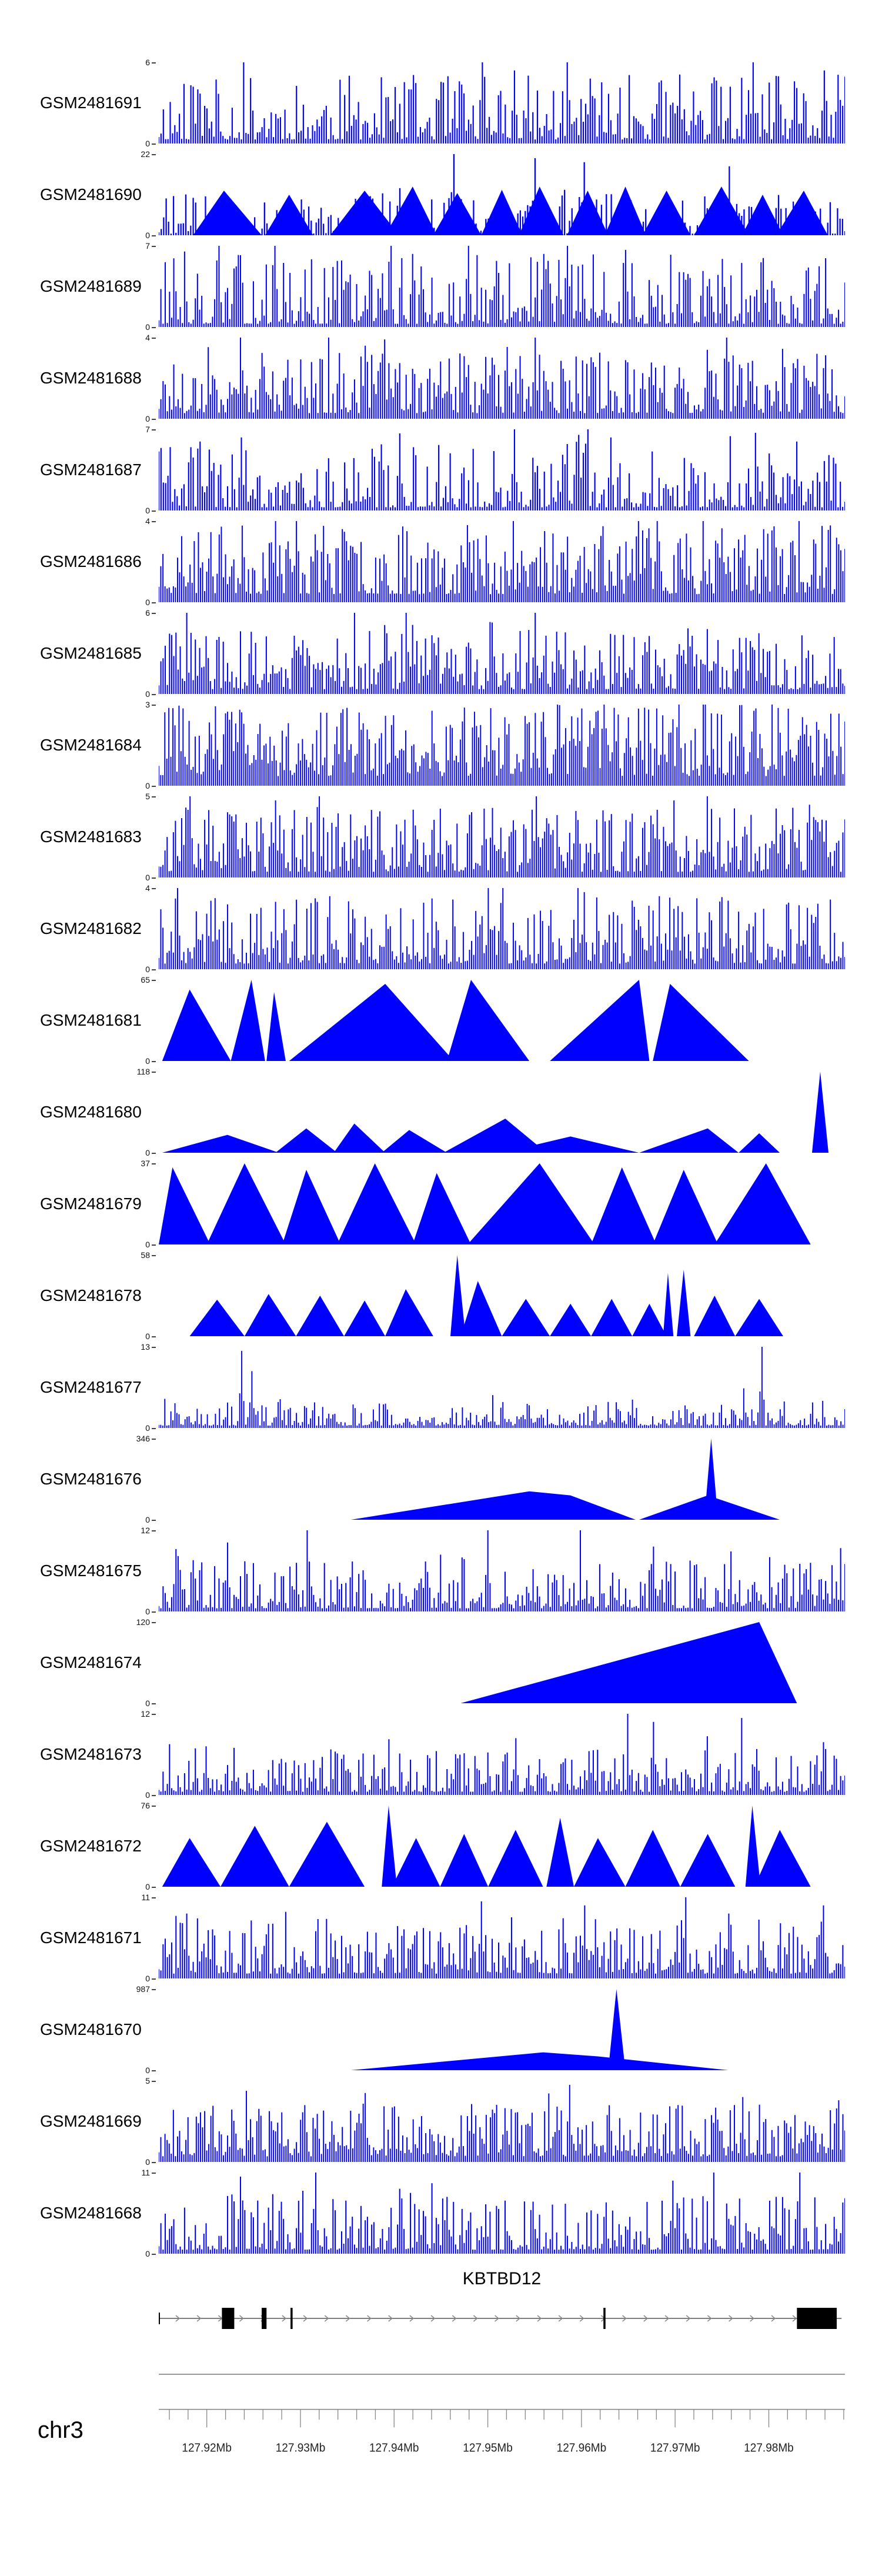 This screenshot has height=2576, width=882. What do you see at coordinates (148, 1714) in the screenshot?
I see `track-ymax-label: 12` at bounding box center [148, 1714].